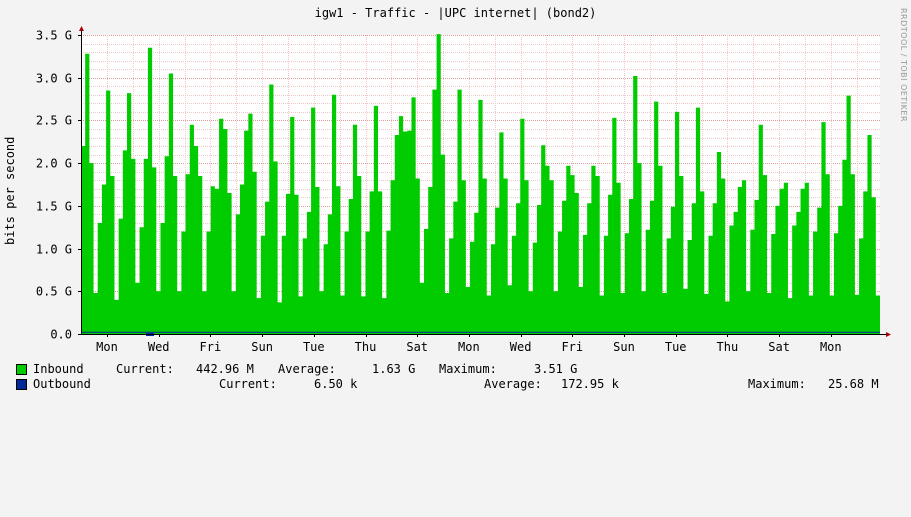 The width and height of the screenshot is (911, 517). Describe the element at coordinates (903, 65) in the screenshot. I see `rrdtool-credit: RRDTOOL / TOBI OETIKER` at that location.